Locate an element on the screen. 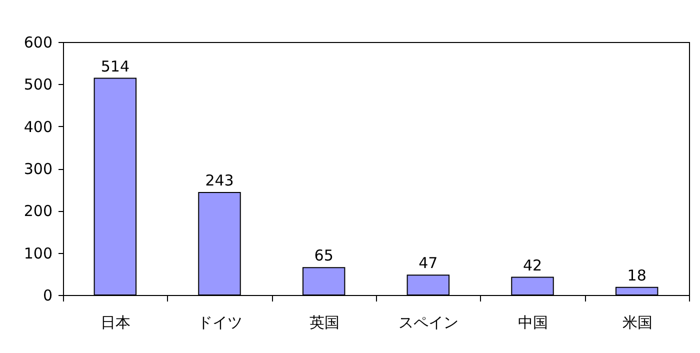  data-label: 18 is located at coordinates (636, 275).